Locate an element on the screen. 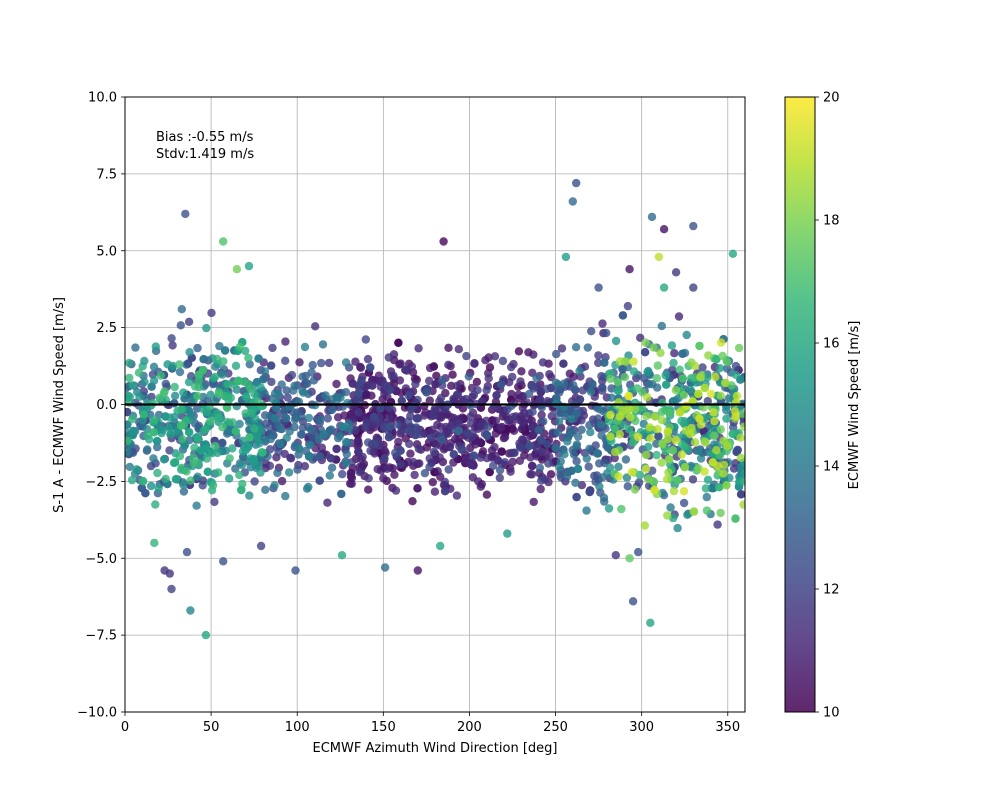 This screenshot has height=804, width=1000. colorbar: 10 12 14 16 18 20 ECMWF Wind Speed [m/s] is located at coordinates (823, 406).